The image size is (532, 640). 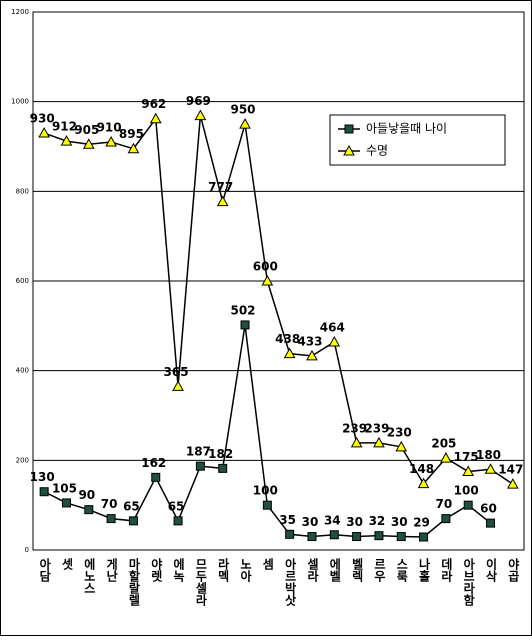 I want to click on x-tick-label: 르우, so click(x=379, y=570).